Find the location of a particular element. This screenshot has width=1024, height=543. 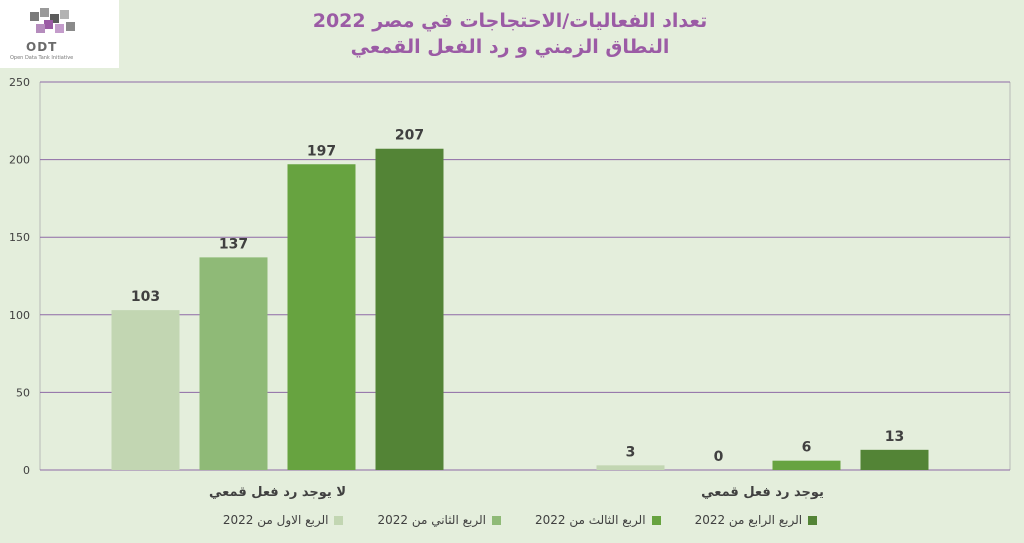

y-tick-label: 100 is located at coordinates (19, 315).